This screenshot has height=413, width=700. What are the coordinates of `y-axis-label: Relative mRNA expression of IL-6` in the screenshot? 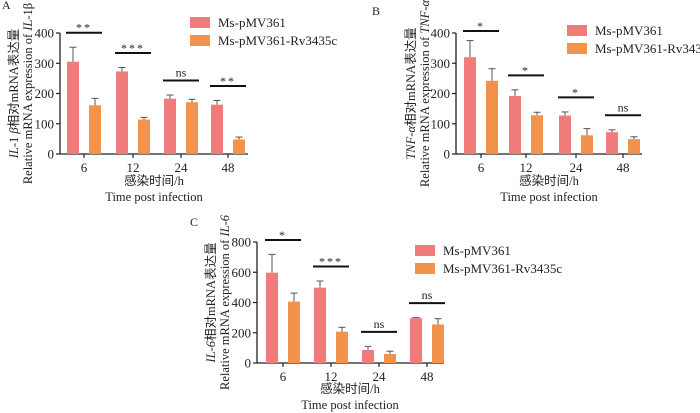 It's located at (225, 302).